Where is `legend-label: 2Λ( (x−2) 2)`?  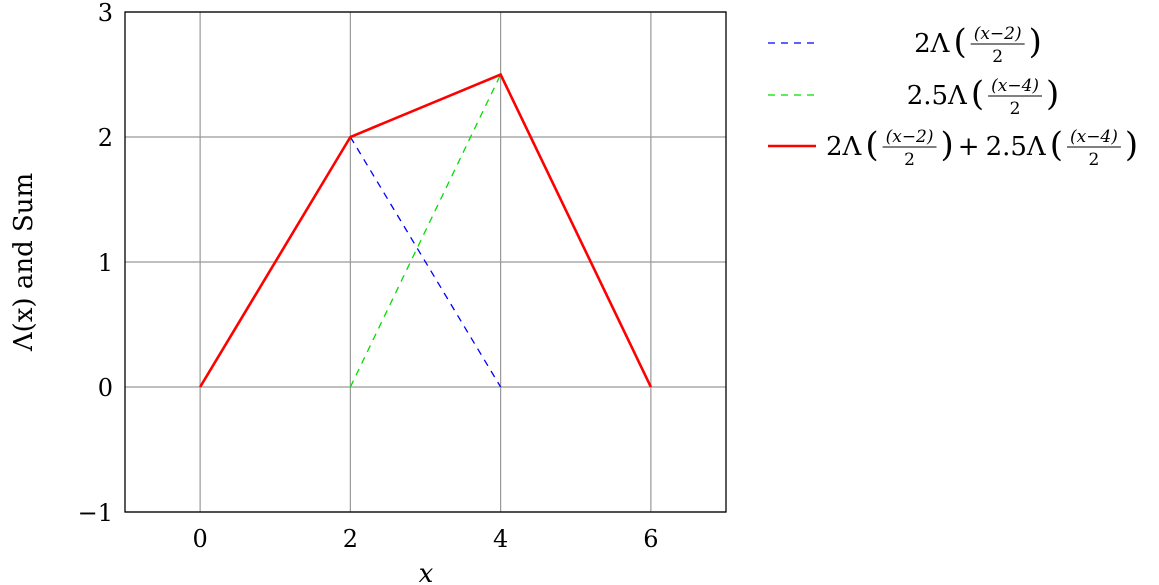 legend-label: 2Λ( (x−2) 2) is located at coordinates (978, 44).